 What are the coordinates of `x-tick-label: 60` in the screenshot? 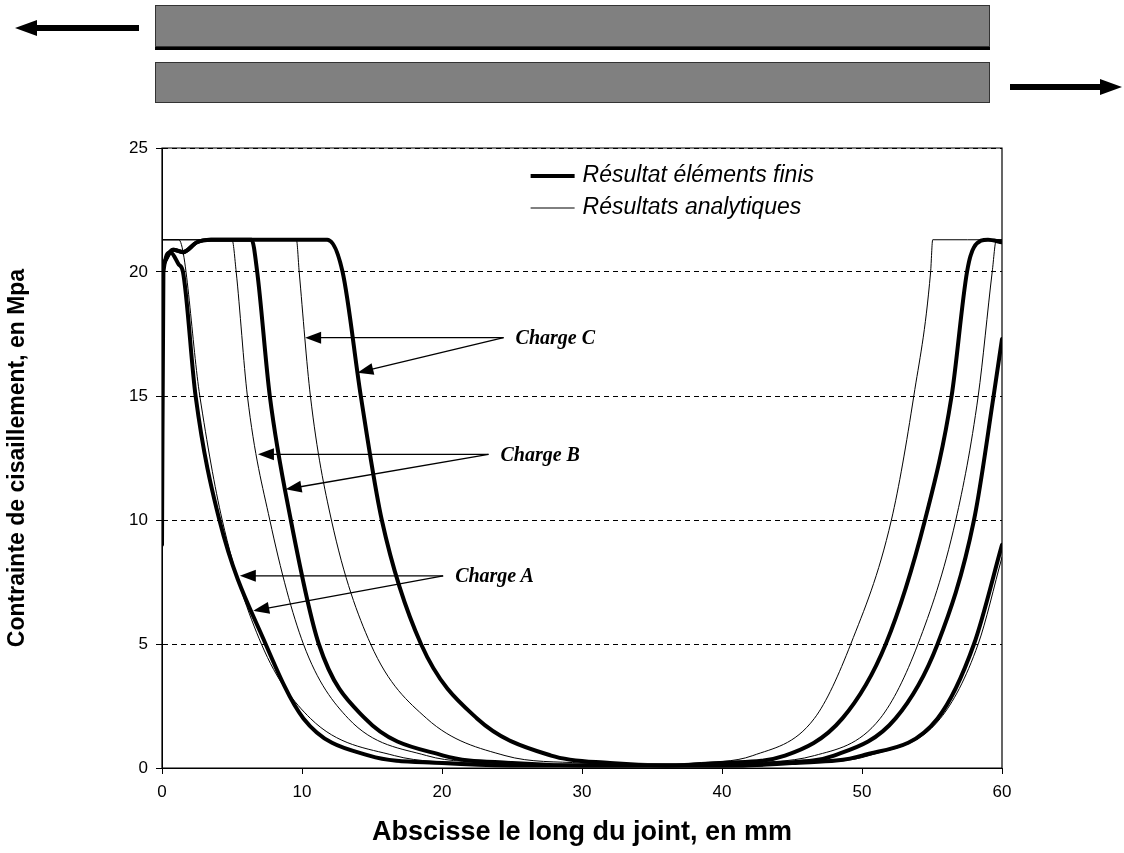 It's located at (1002, 791).